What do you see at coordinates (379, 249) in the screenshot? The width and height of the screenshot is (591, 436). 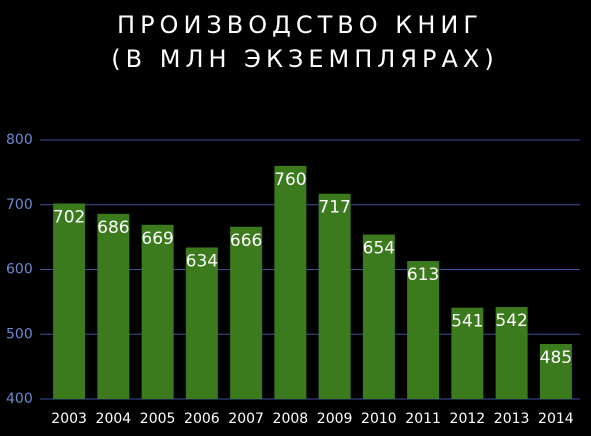 I see `value-label: 654` at bounding box center [379, 249].